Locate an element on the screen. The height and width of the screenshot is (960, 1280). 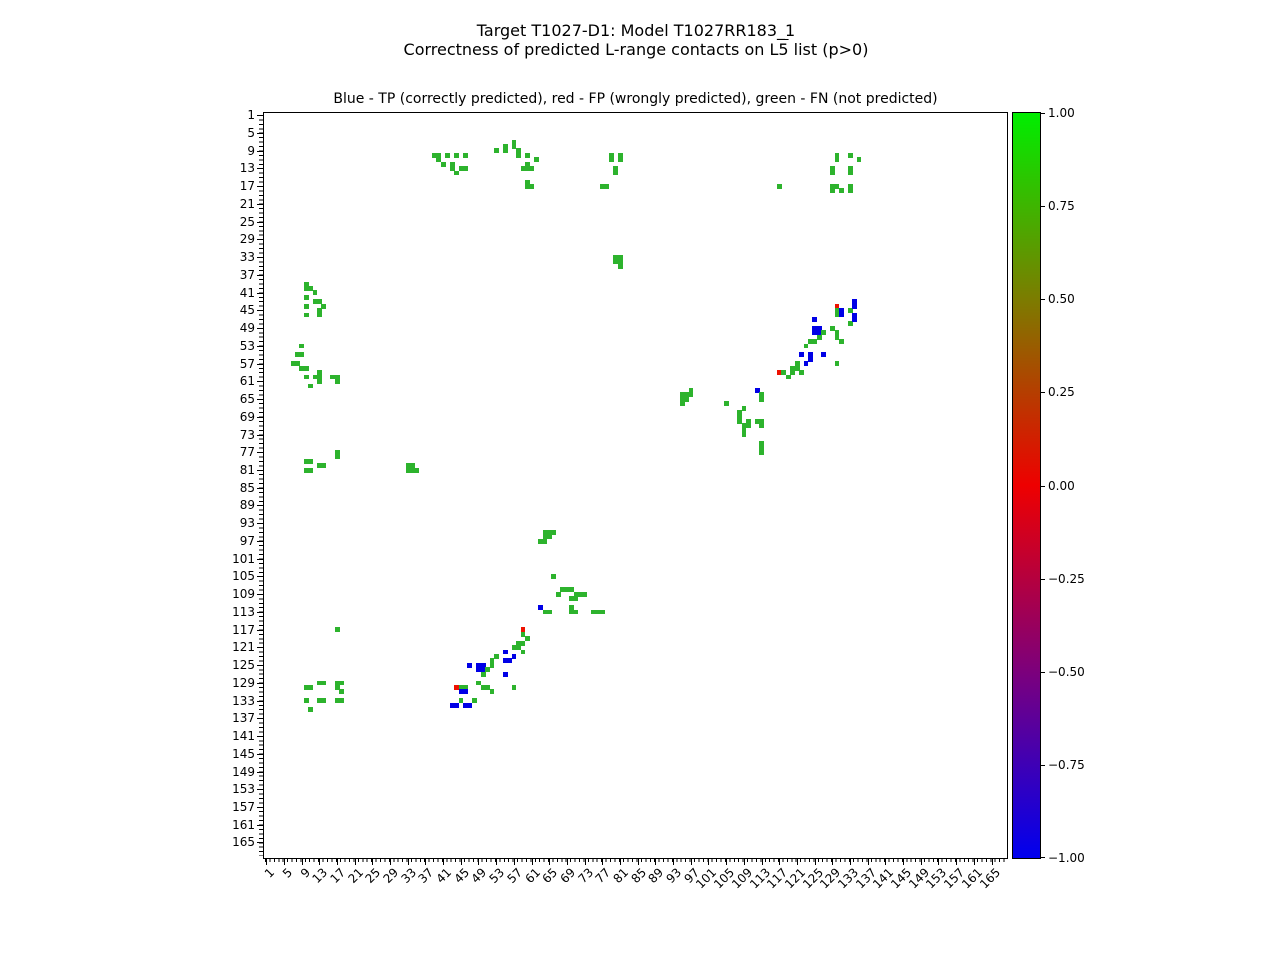
figure-title-line1: Target T1027-D1: Model T1027RR183_1 is located at coordinates (636, 30).